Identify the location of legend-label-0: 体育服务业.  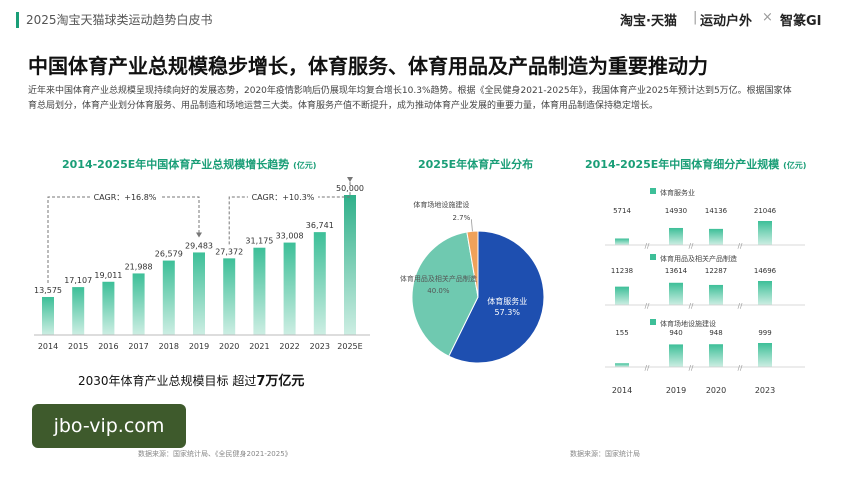
(677, 192).